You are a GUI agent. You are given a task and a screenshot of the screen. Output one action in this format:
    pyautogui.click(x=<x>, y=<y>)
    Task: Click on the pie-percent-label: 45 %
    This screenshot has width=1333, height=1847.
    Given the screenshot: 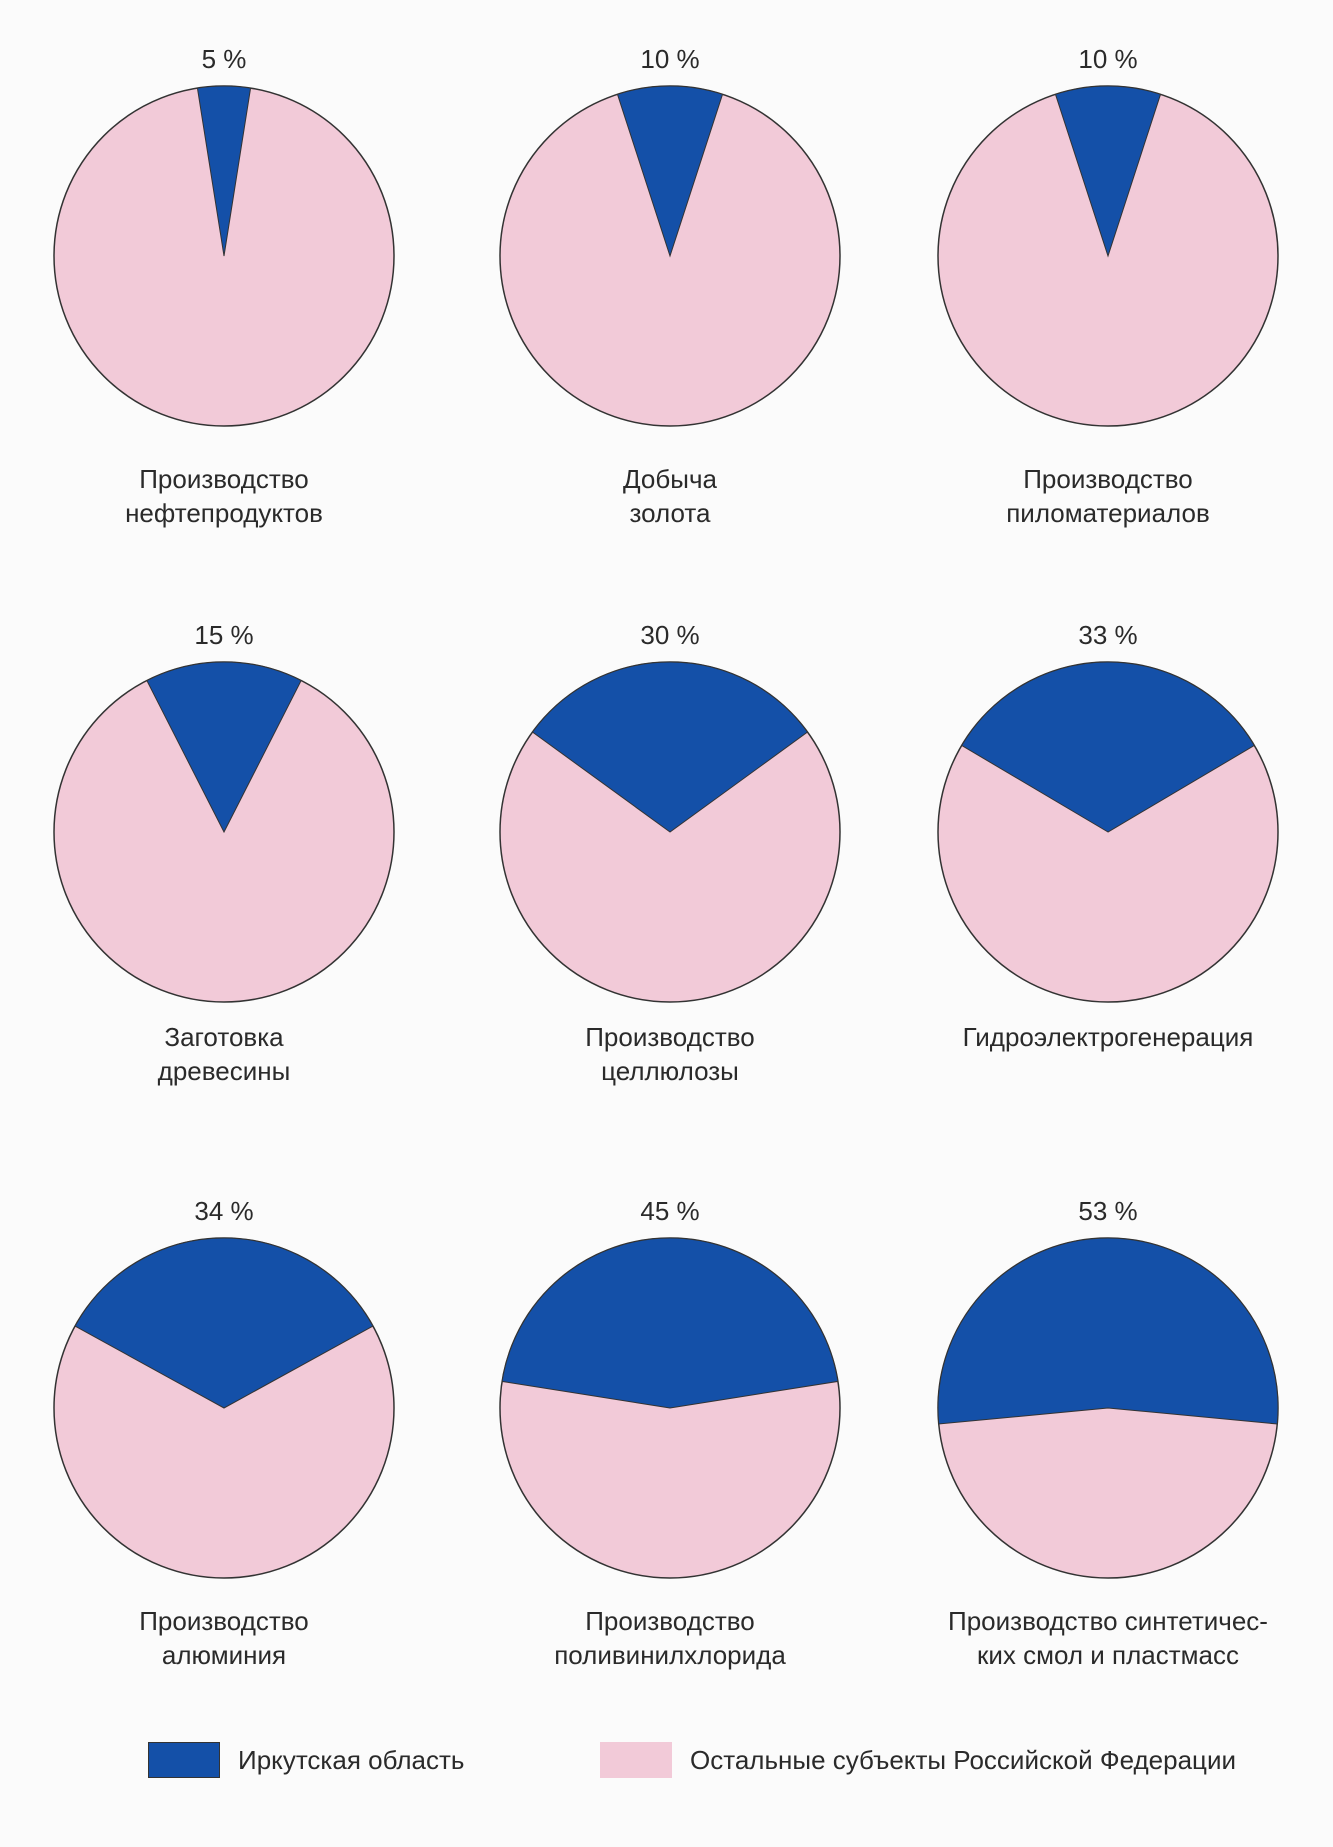 What is the action you would take?
    pyautogui.click(x=670, y=1211)
    